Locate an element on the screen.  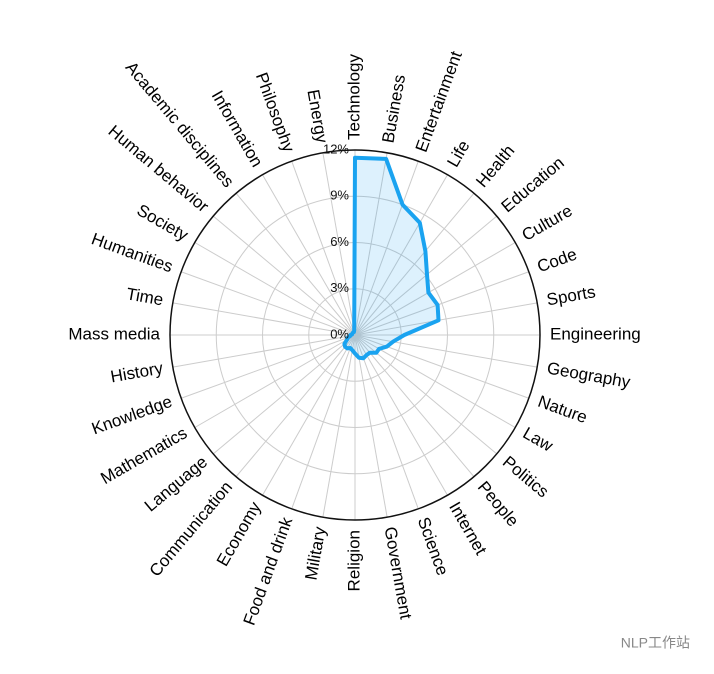
category-label: Time is located at coordinates (145, 296).